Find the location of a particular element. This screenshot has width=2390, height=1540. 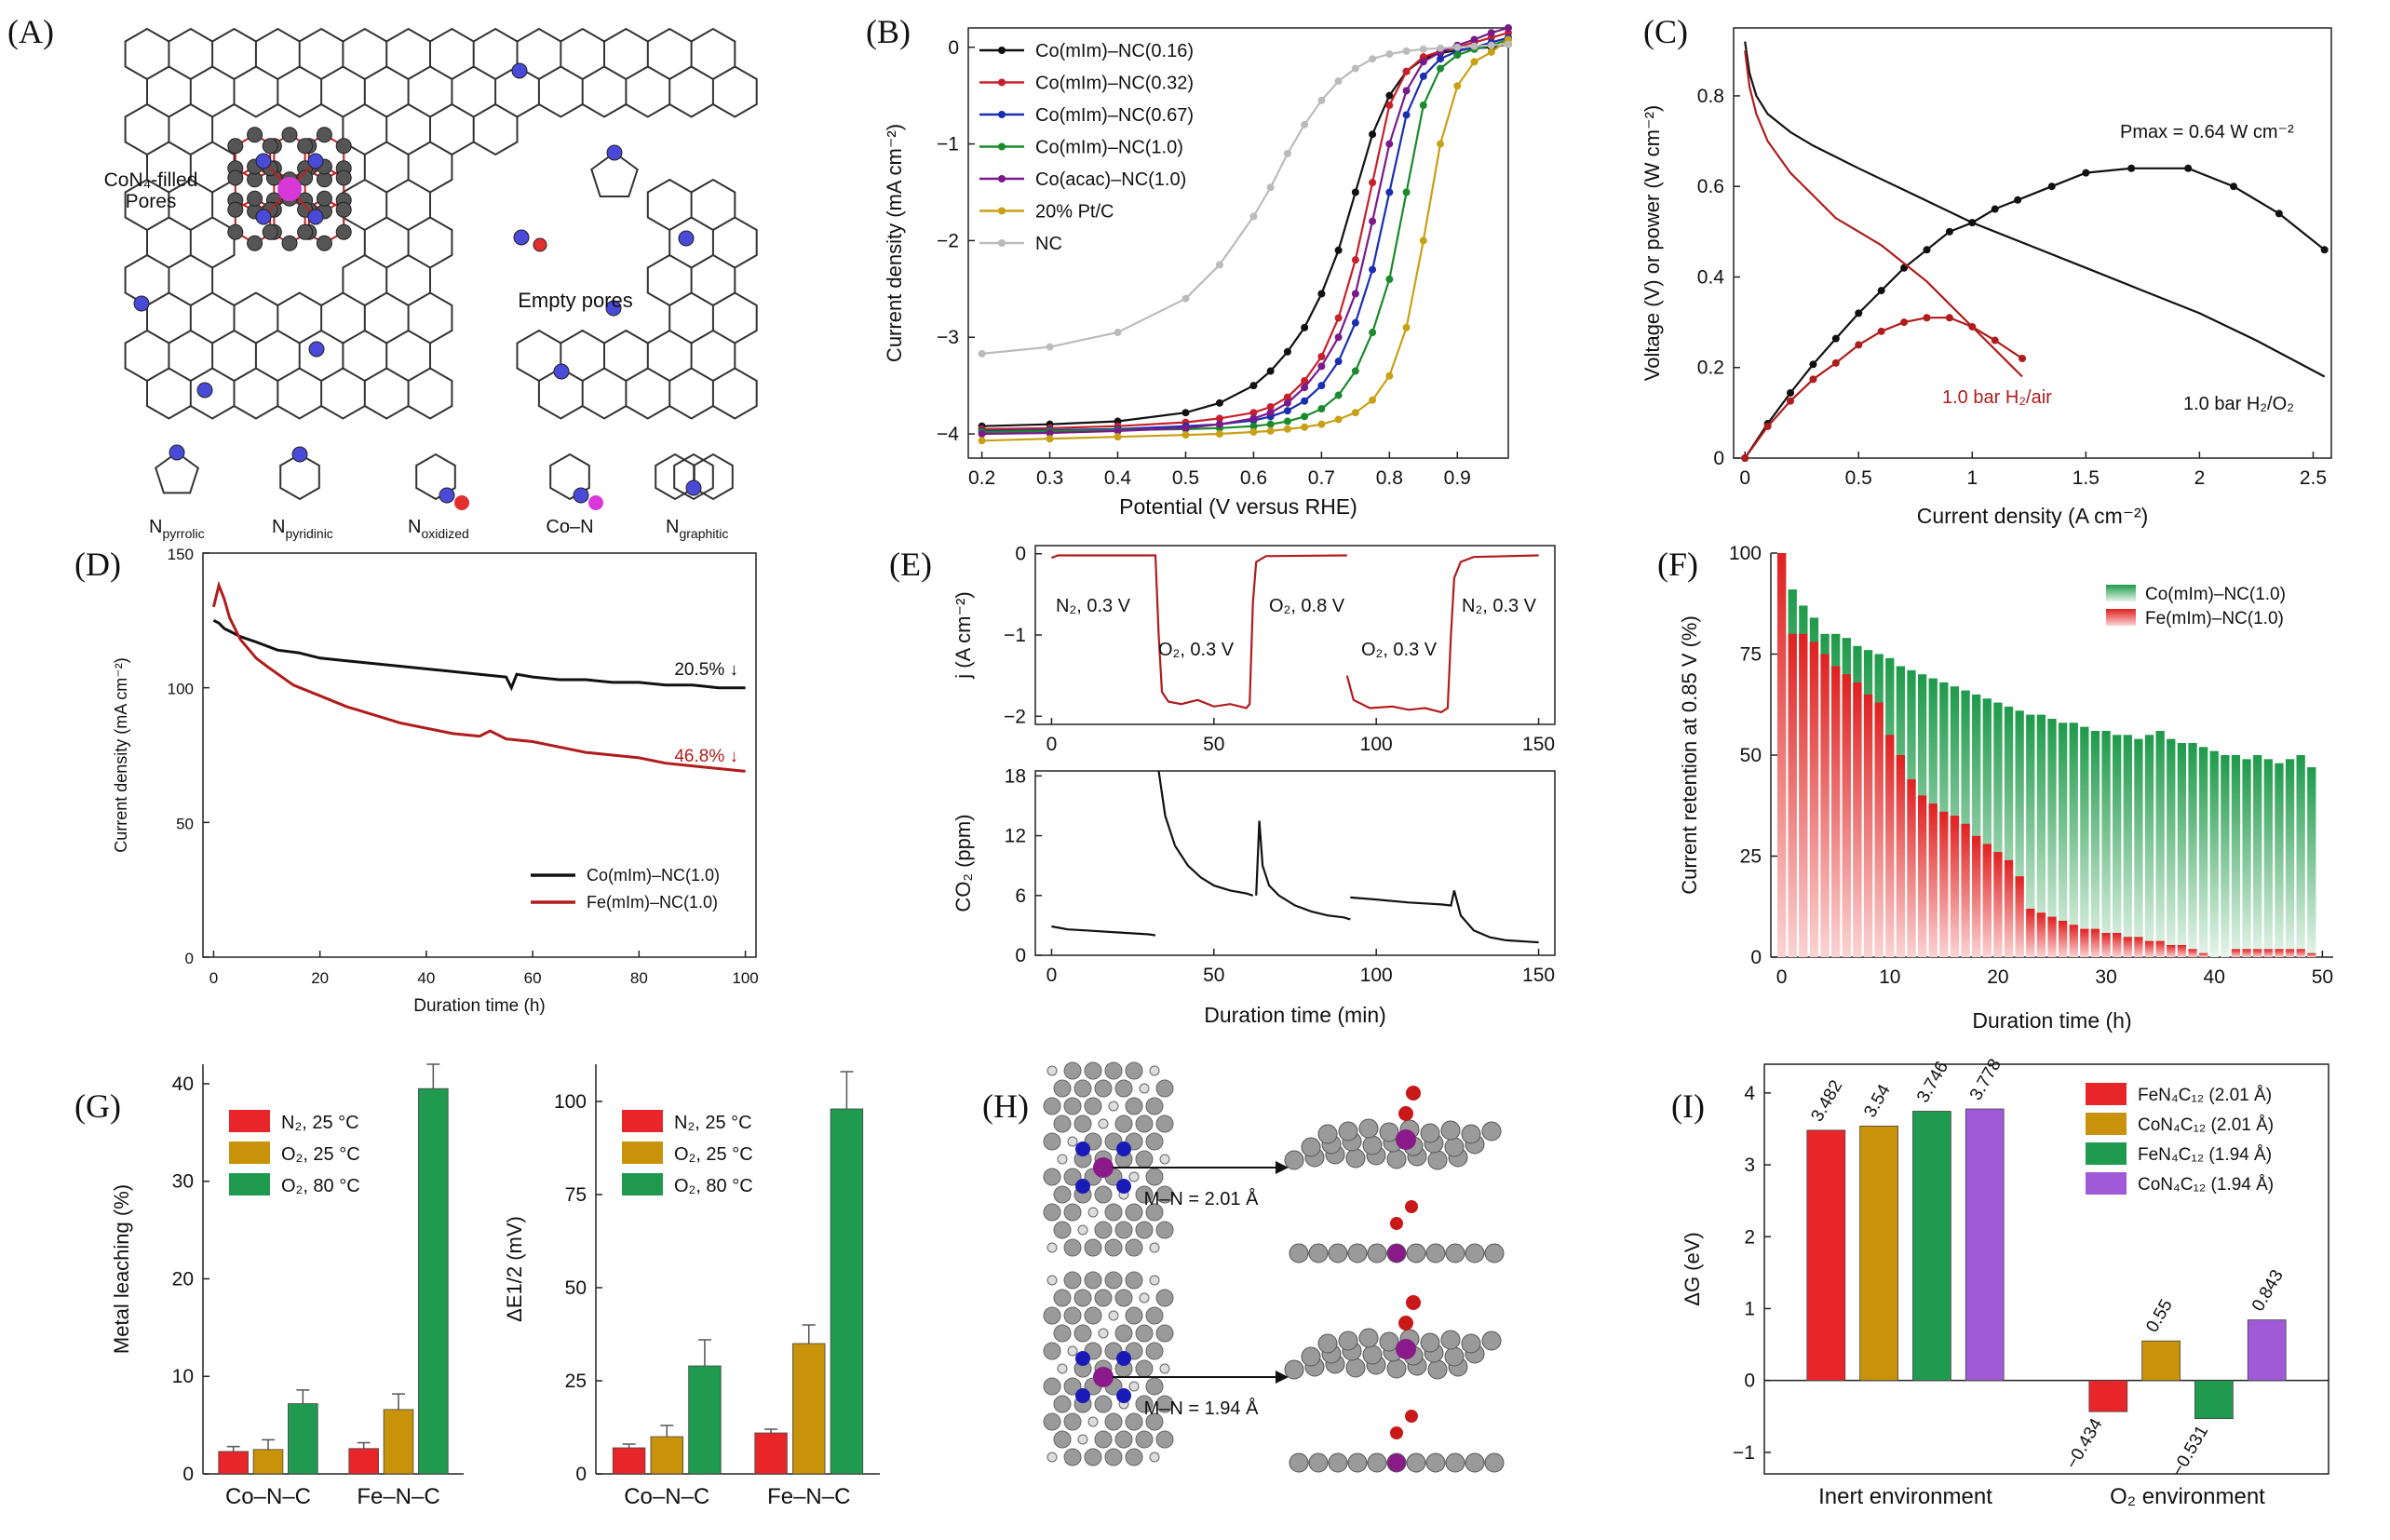

y-axis-label: ΔG (eV) is located at coordinates (1692, 1269).